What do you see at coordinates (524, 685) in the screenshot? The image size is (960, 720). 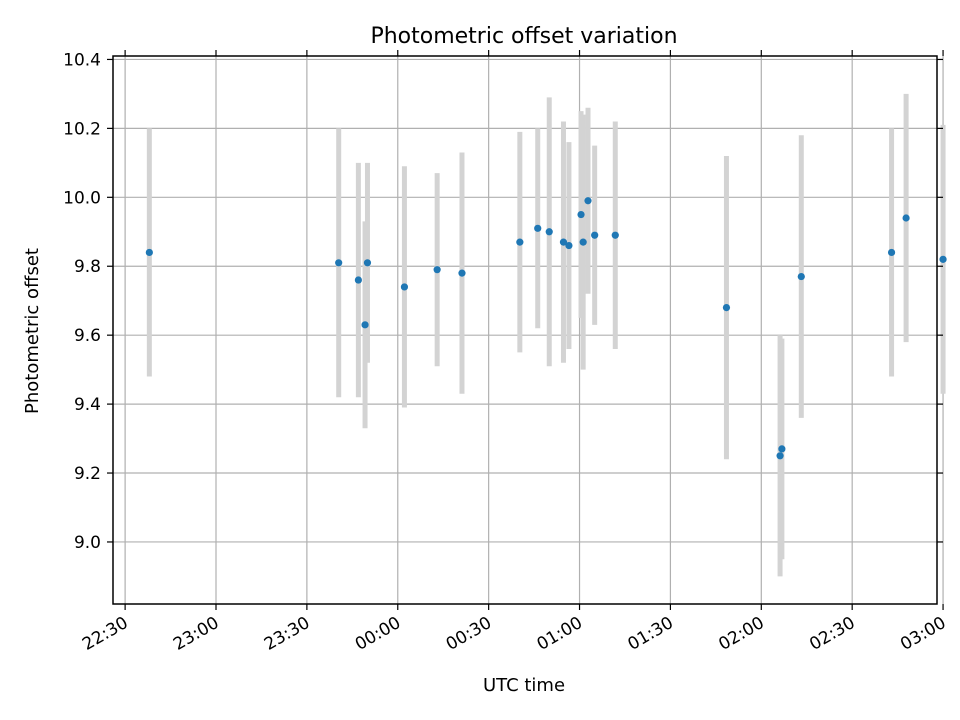 I see `x-axis-label: UTC time` at bounding box center [524, 685].